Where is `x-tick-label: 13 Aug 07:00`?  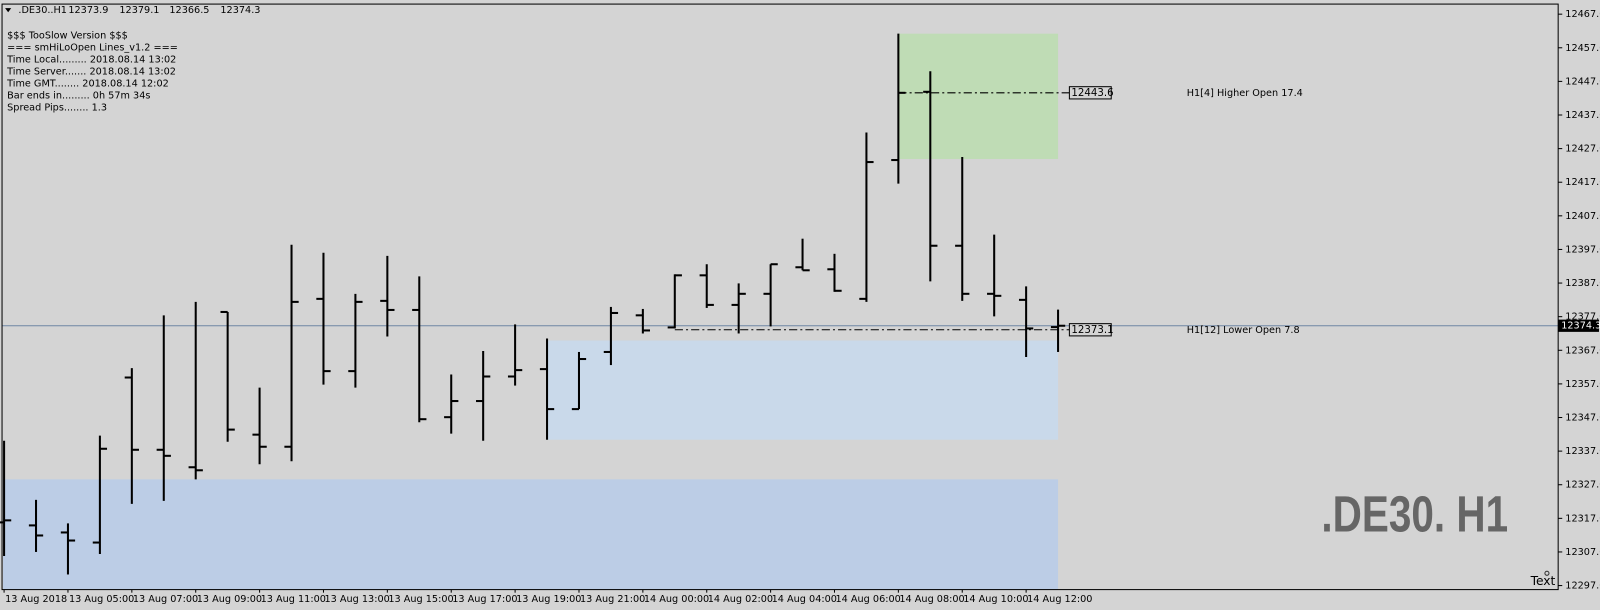
x-tick-label: 13 Aug 07:00 is located at coordinates (165, 599).